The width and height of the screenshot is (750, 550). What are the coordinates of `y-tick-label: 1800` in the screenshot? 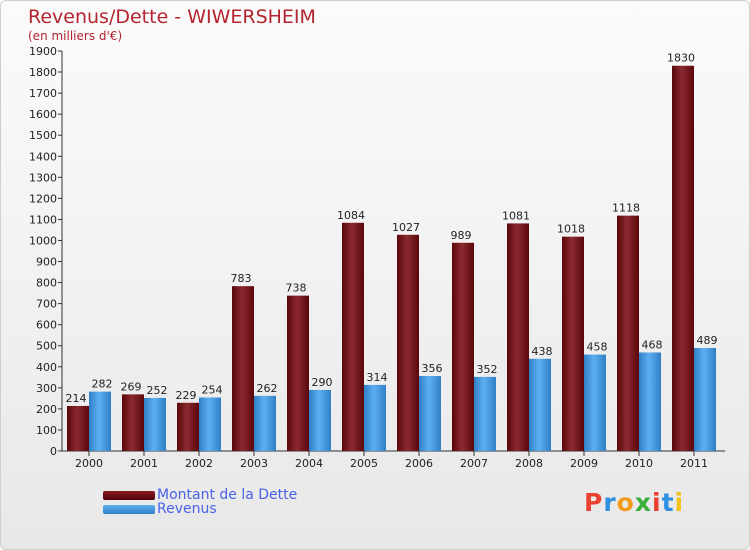 It's located at (43, 72).